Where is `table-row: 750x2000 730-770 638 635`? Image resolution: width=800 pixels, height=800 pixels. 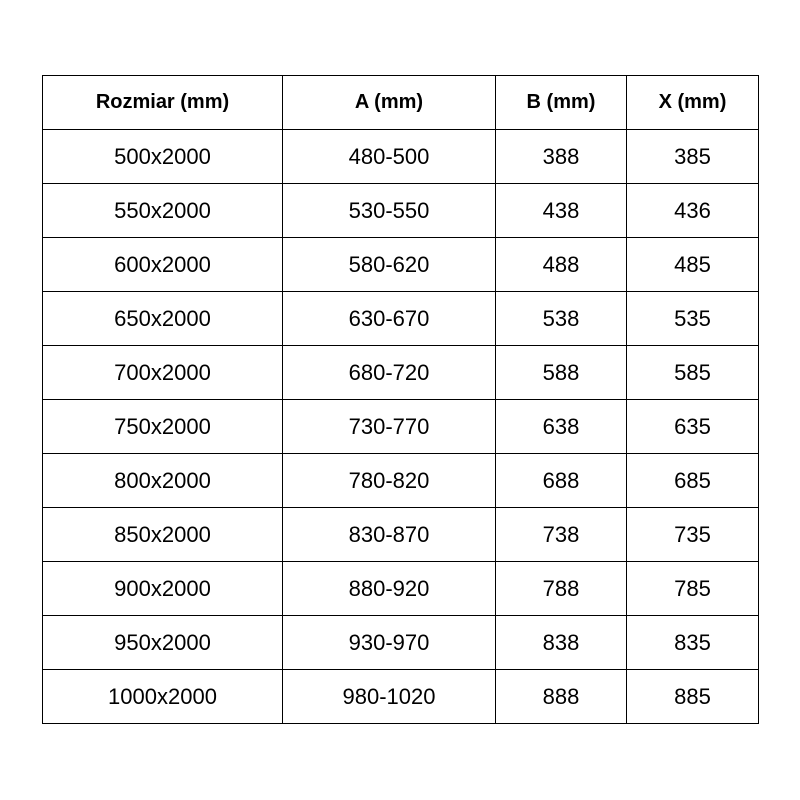
table-row: 750x2000 730-770 638 635 is located at coordinates (400, 426).